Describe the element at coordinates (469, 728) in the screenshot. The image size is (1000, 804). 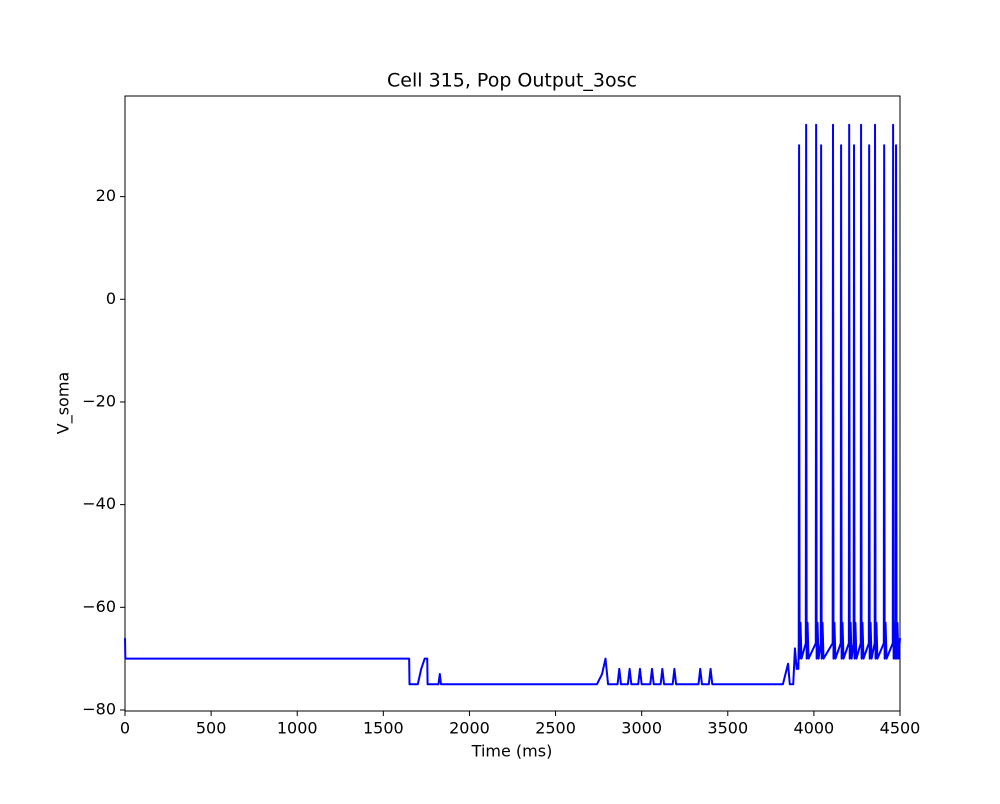
I see `x-tick-label: 2000` at that location.